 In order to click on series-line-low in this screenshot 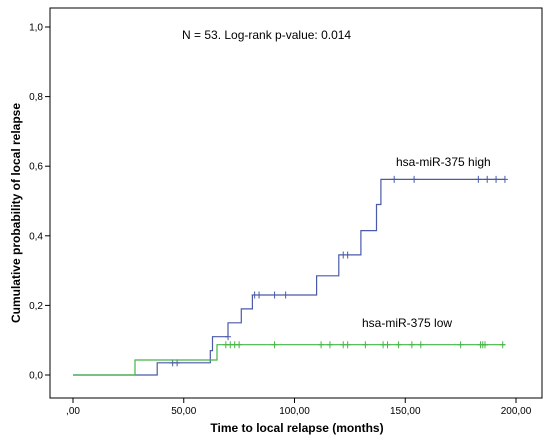, I will do `click(289, 360)`.